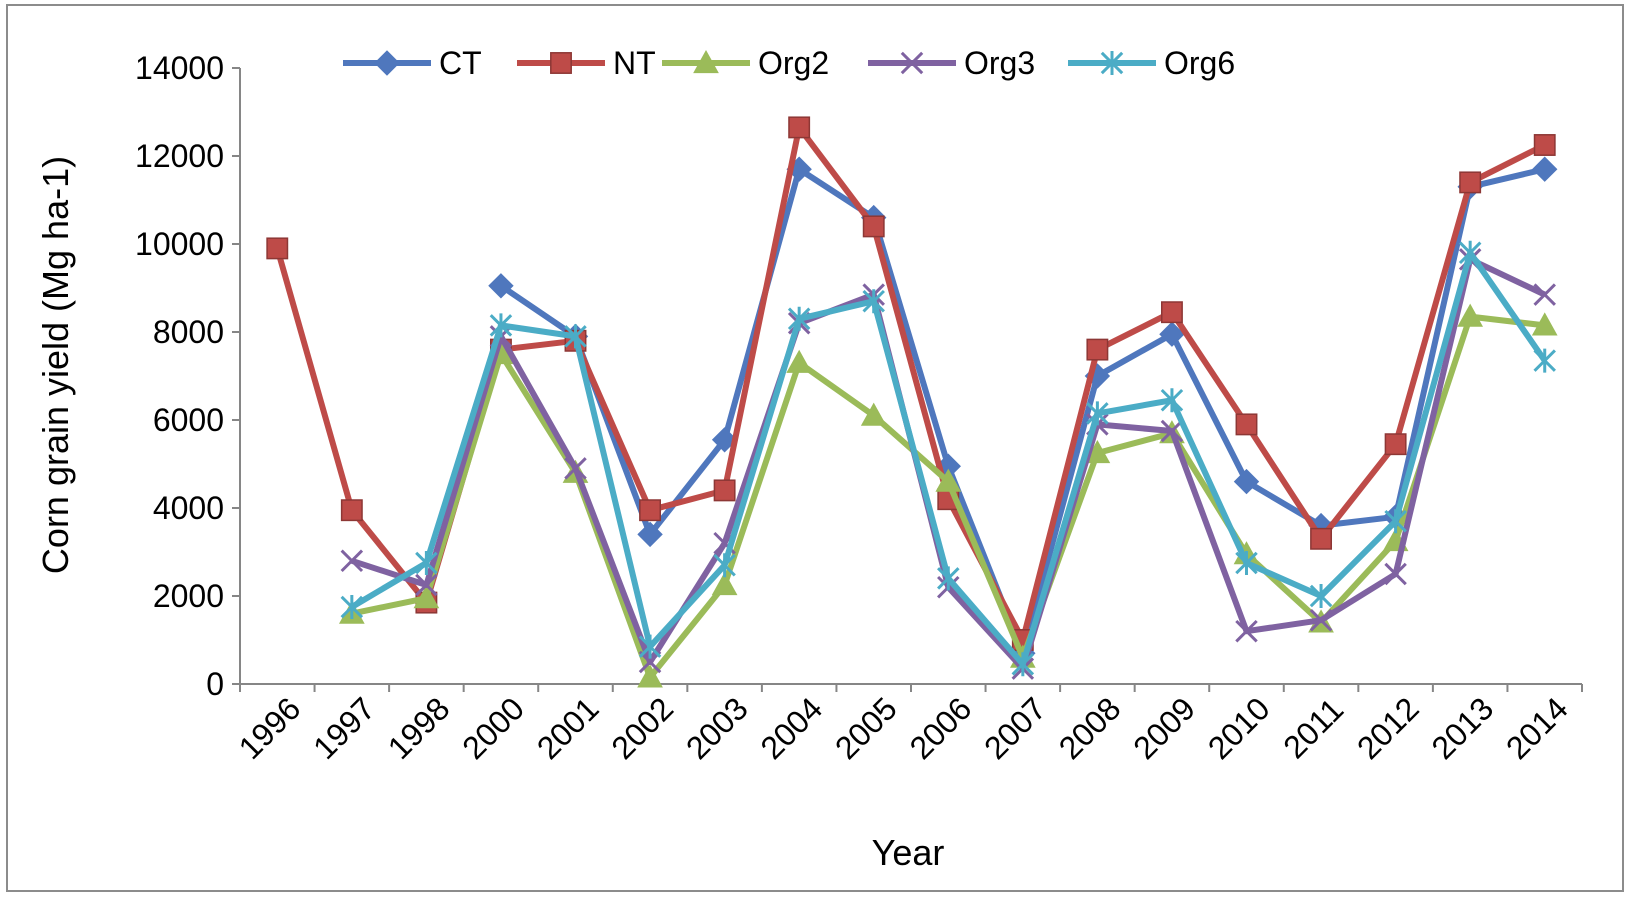  I want to click on x-tick-label: 1996, so click(270, 728).